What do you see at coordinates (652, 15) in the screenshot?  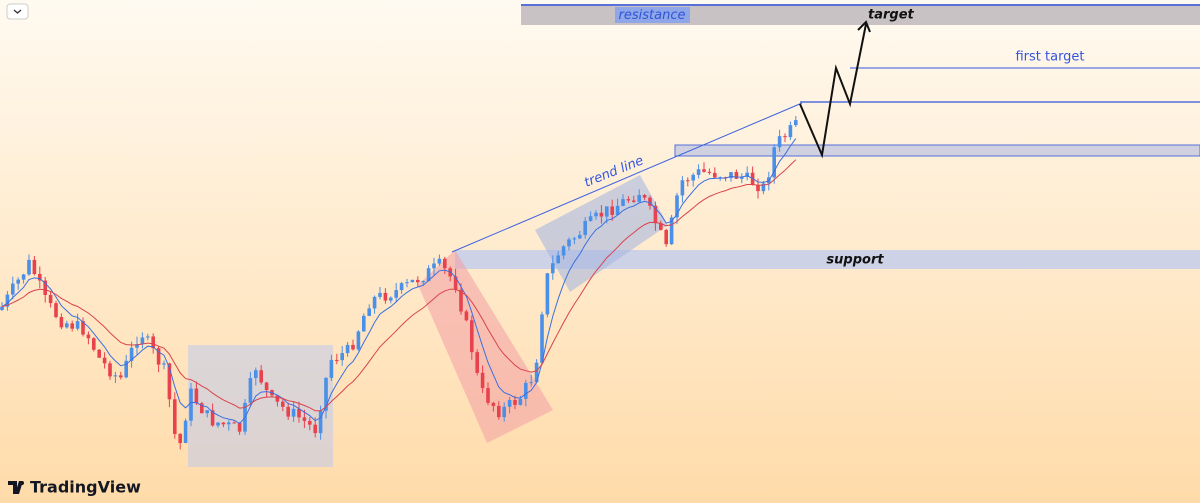 I see `resistance-label-box` at bounding box center [652, 15].